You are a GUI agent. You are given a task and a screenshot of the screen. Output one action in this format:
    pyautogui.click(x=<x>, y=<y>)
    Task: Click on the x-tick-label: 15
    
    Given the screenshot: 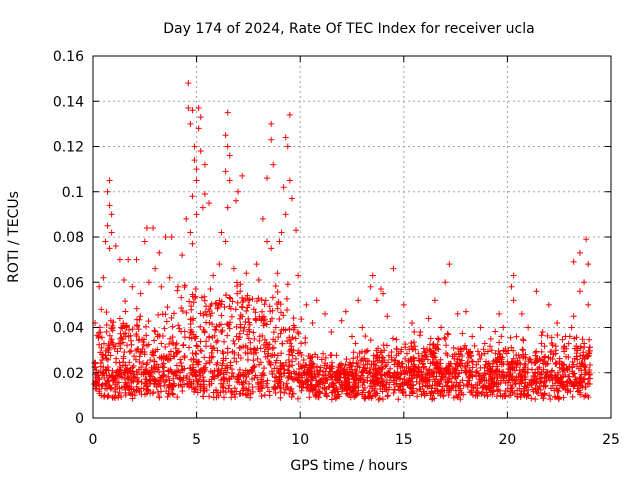 What is the action you would take?
    pyautogui.click(x=404, y=440)
    